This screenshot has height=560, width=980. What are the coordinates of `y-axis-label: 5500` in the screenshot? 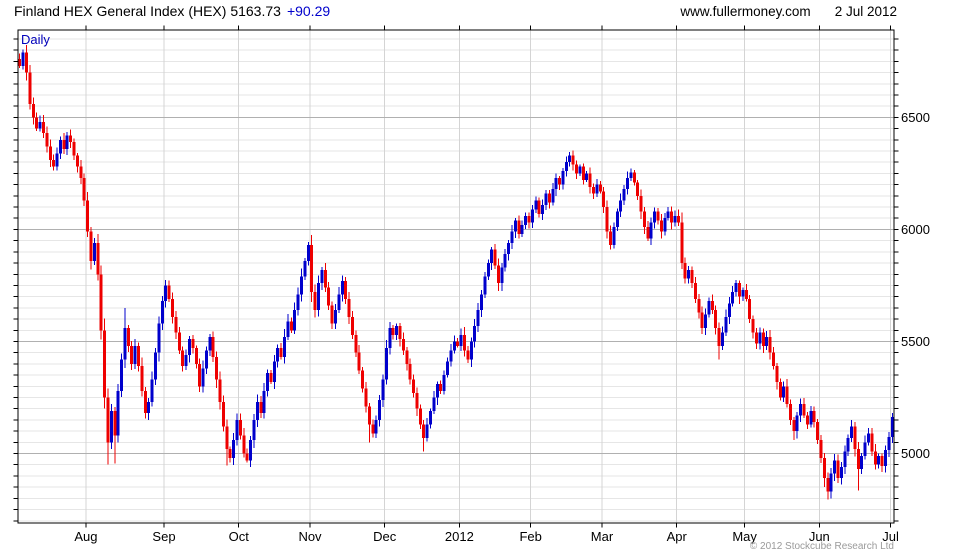 It's located at (915, 341).